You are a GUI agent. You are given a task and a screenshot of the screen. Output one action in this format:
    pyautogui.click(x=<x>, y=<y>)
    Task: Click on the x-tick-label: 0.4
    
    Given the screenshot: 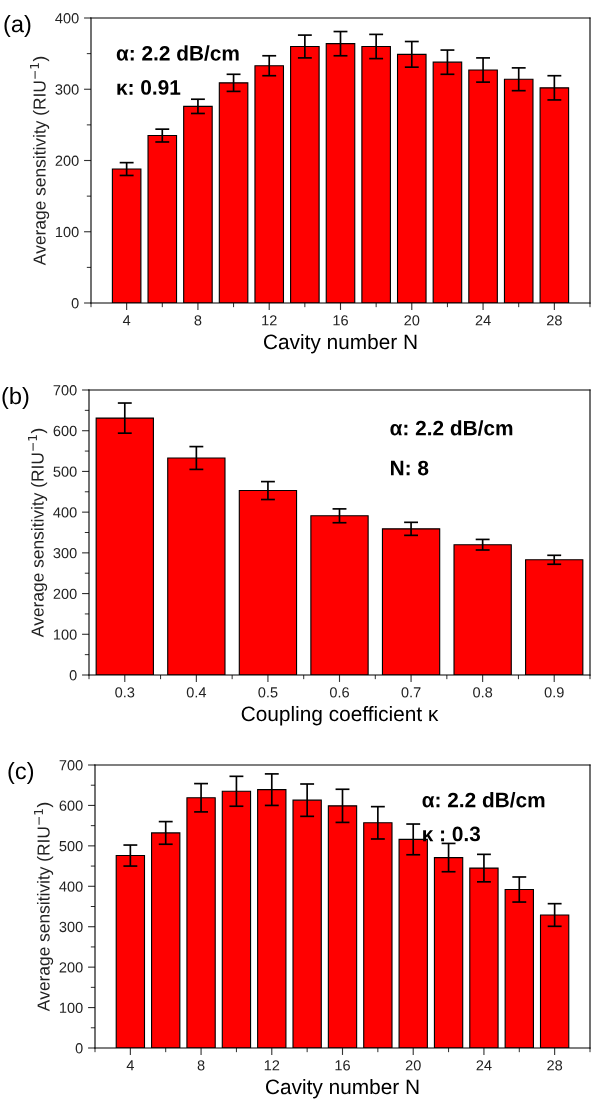 What is the action you would take?
    pyautogui.click(x=196, y=692)
    